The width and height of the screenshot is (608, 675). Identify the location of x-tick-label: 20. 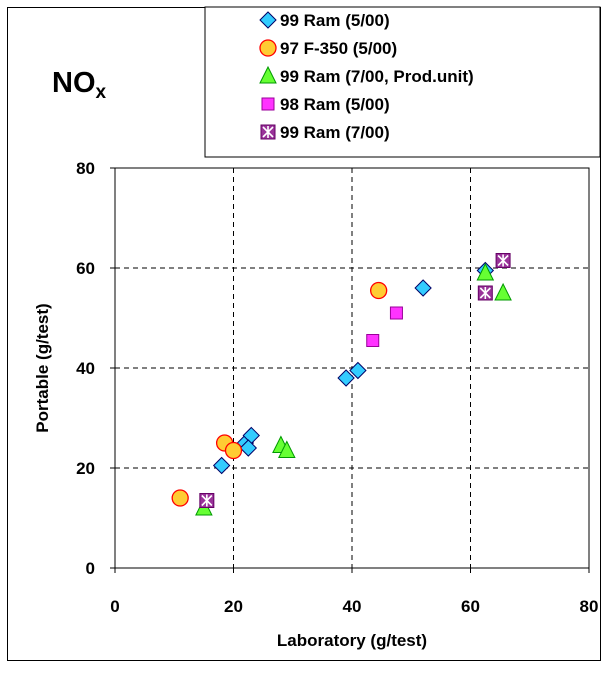
(233, 606).